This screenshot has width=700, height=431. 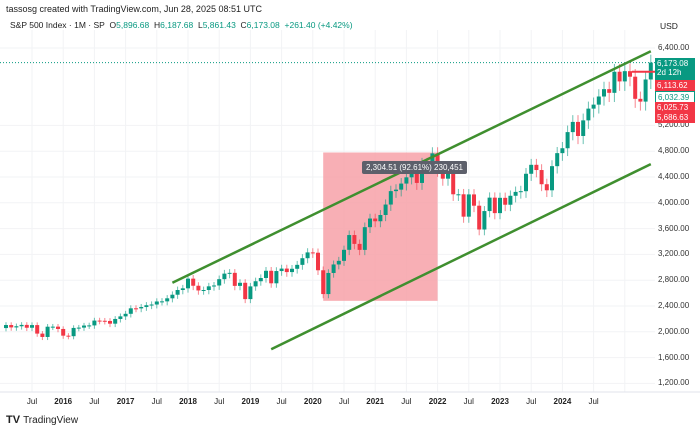 I want to click on price-label-c: 6,025.73, so click(x=675, y=107).